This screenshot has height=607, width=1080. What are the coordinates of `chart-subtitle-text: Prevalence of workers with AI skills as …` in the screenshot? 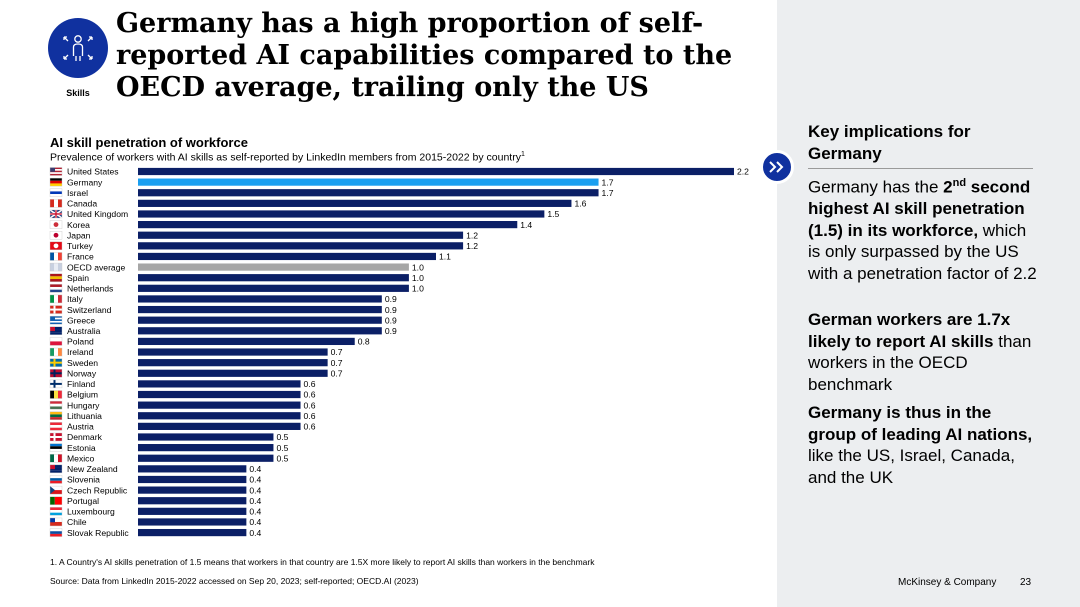 It's located at (285, 157).